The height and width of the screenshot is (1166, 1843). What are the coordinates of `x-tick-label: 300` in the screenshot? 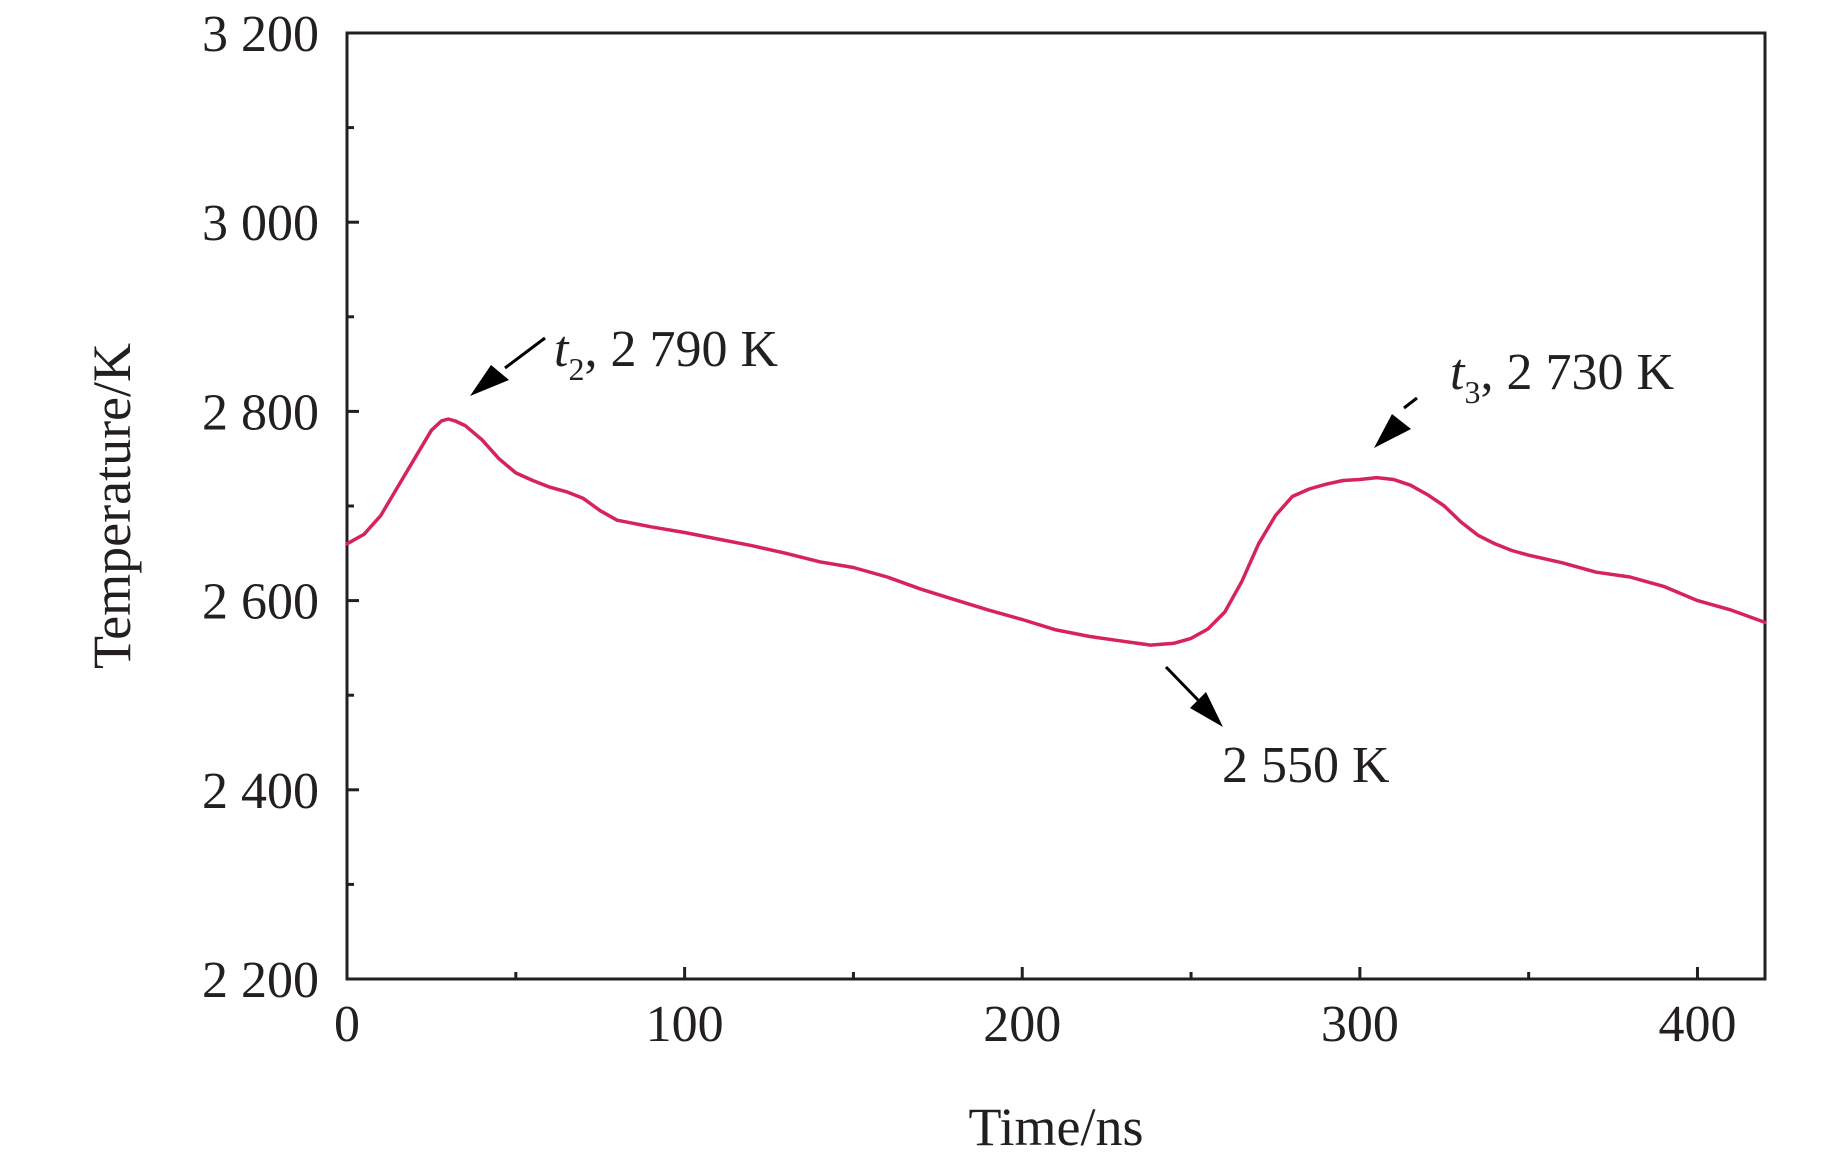 It's located at (1360, 1024).